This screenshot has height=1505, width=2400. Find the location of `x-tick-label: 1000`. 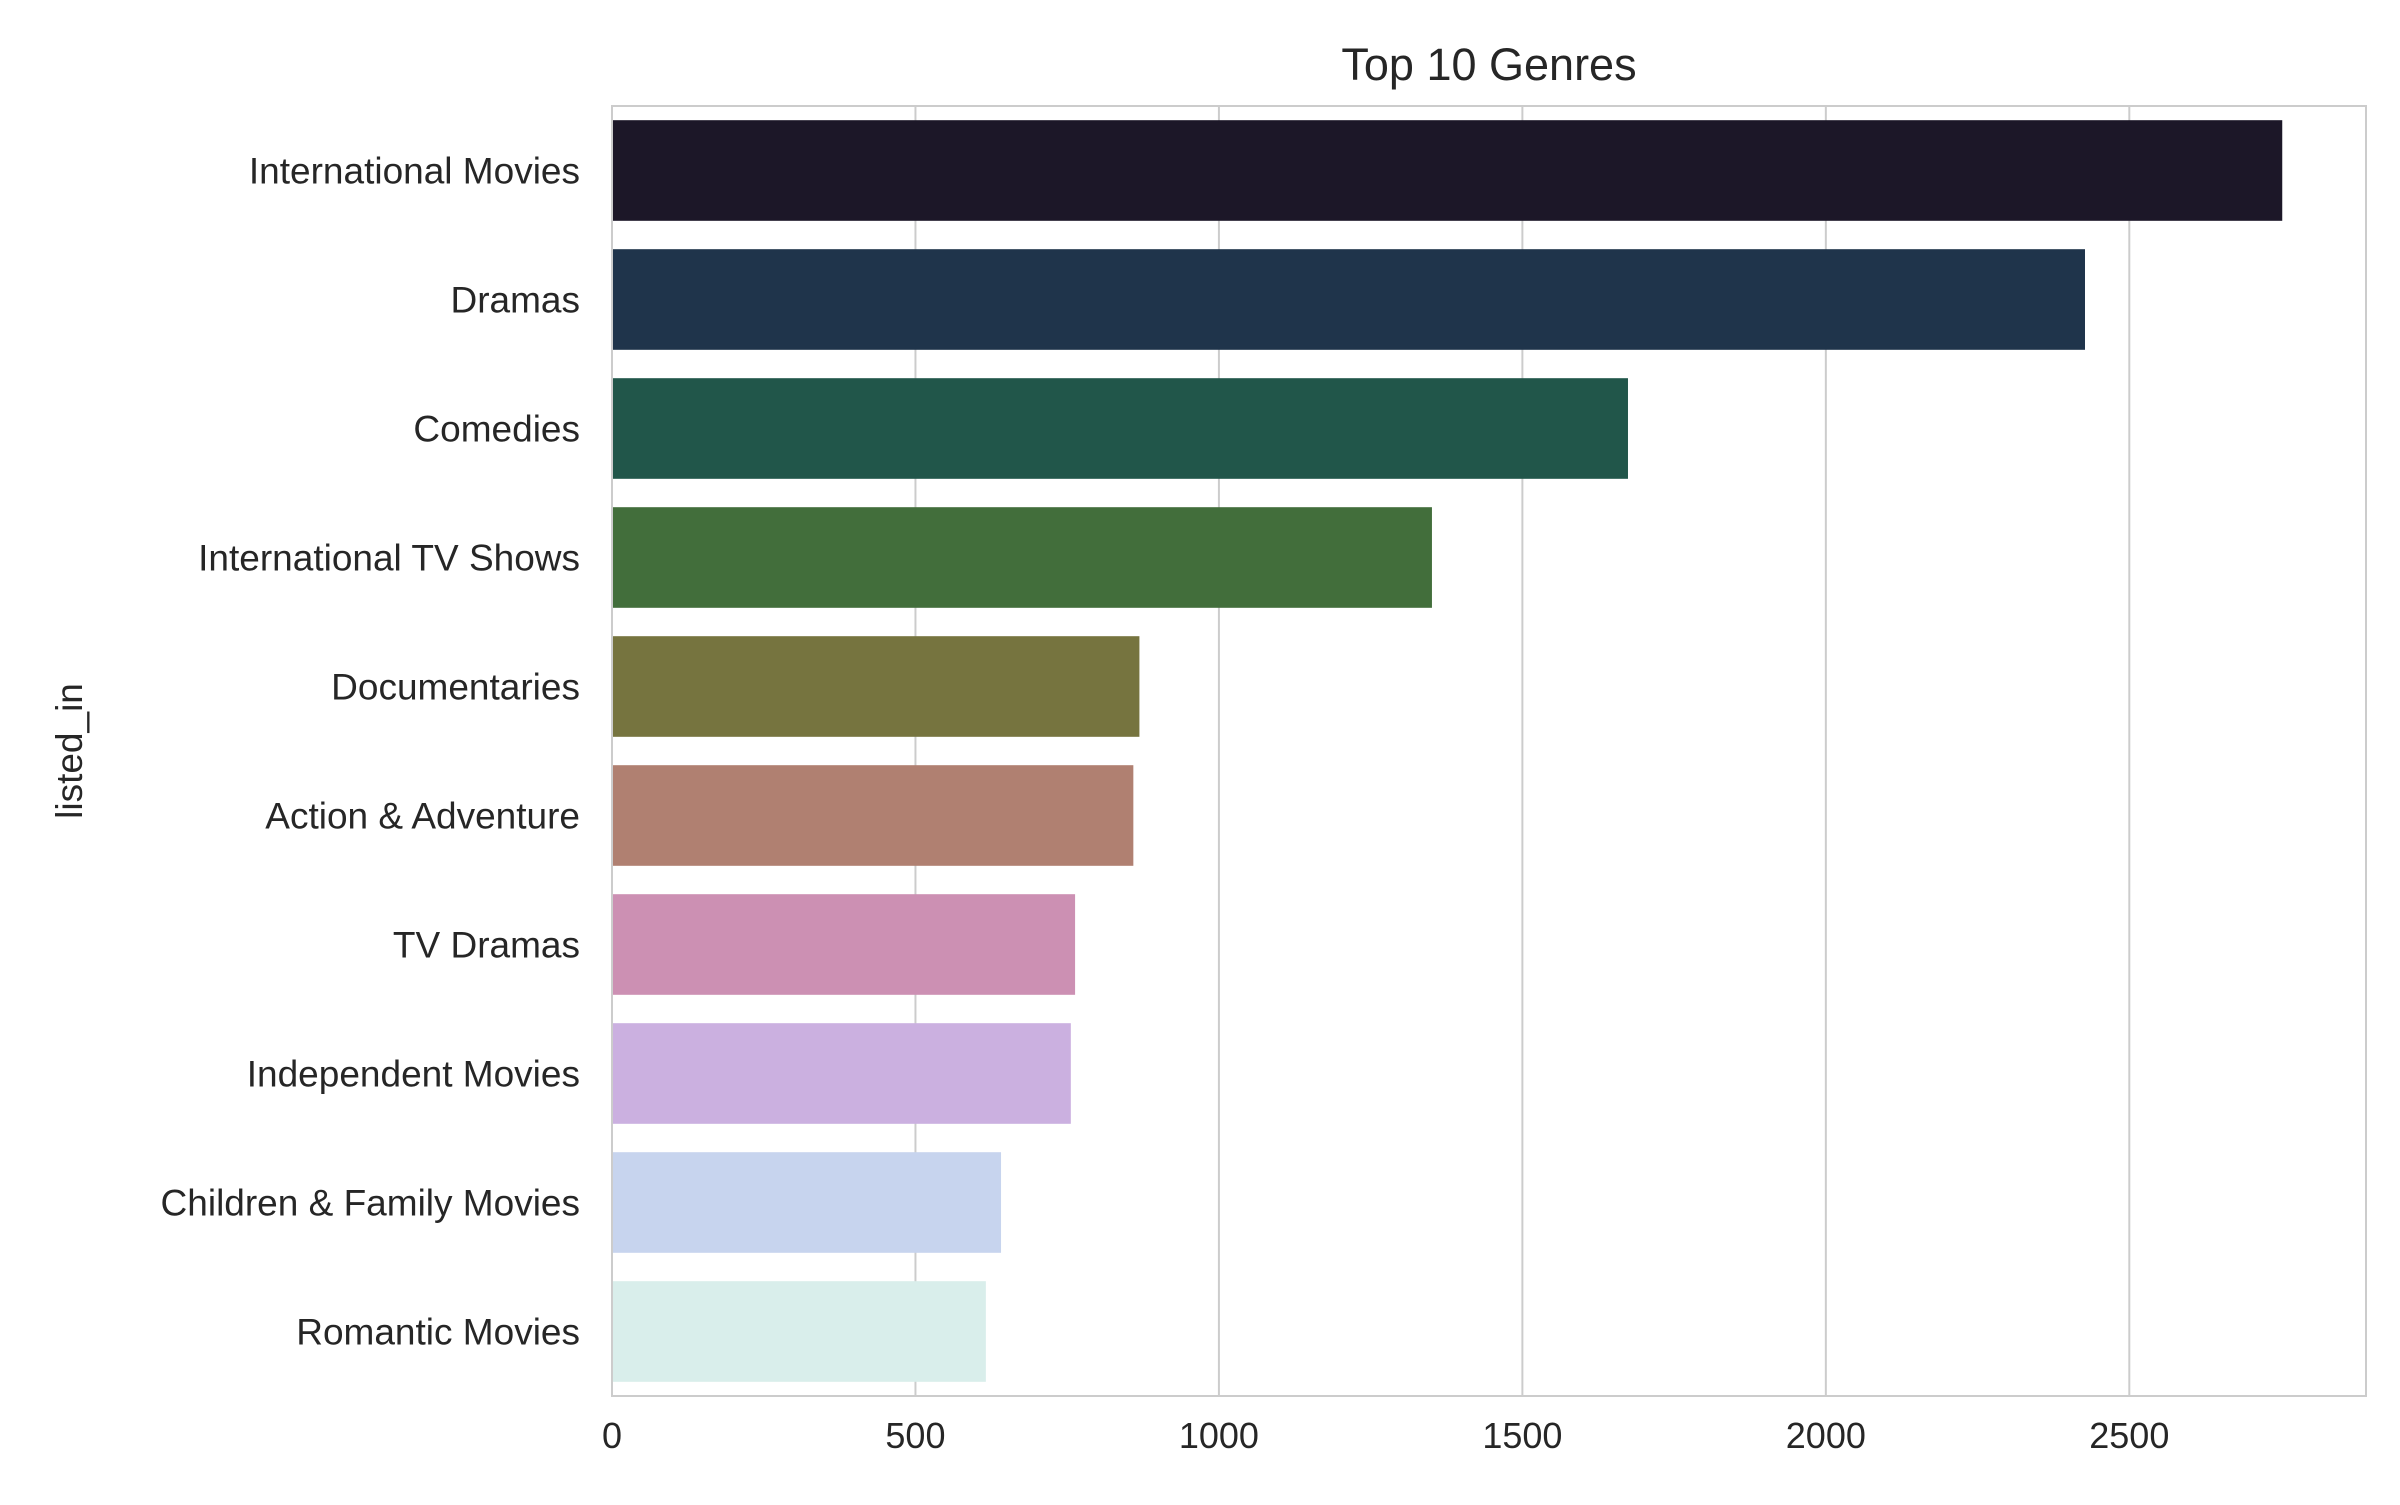

x-tick-label: 1000 is located at coordinates (1219, 1435).